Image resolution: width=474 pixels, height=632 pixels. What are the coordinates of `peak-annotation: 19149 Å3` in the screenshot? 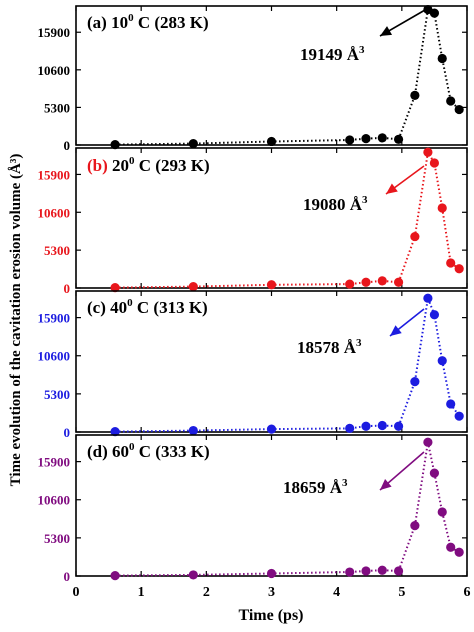 It's located at (332, 54).